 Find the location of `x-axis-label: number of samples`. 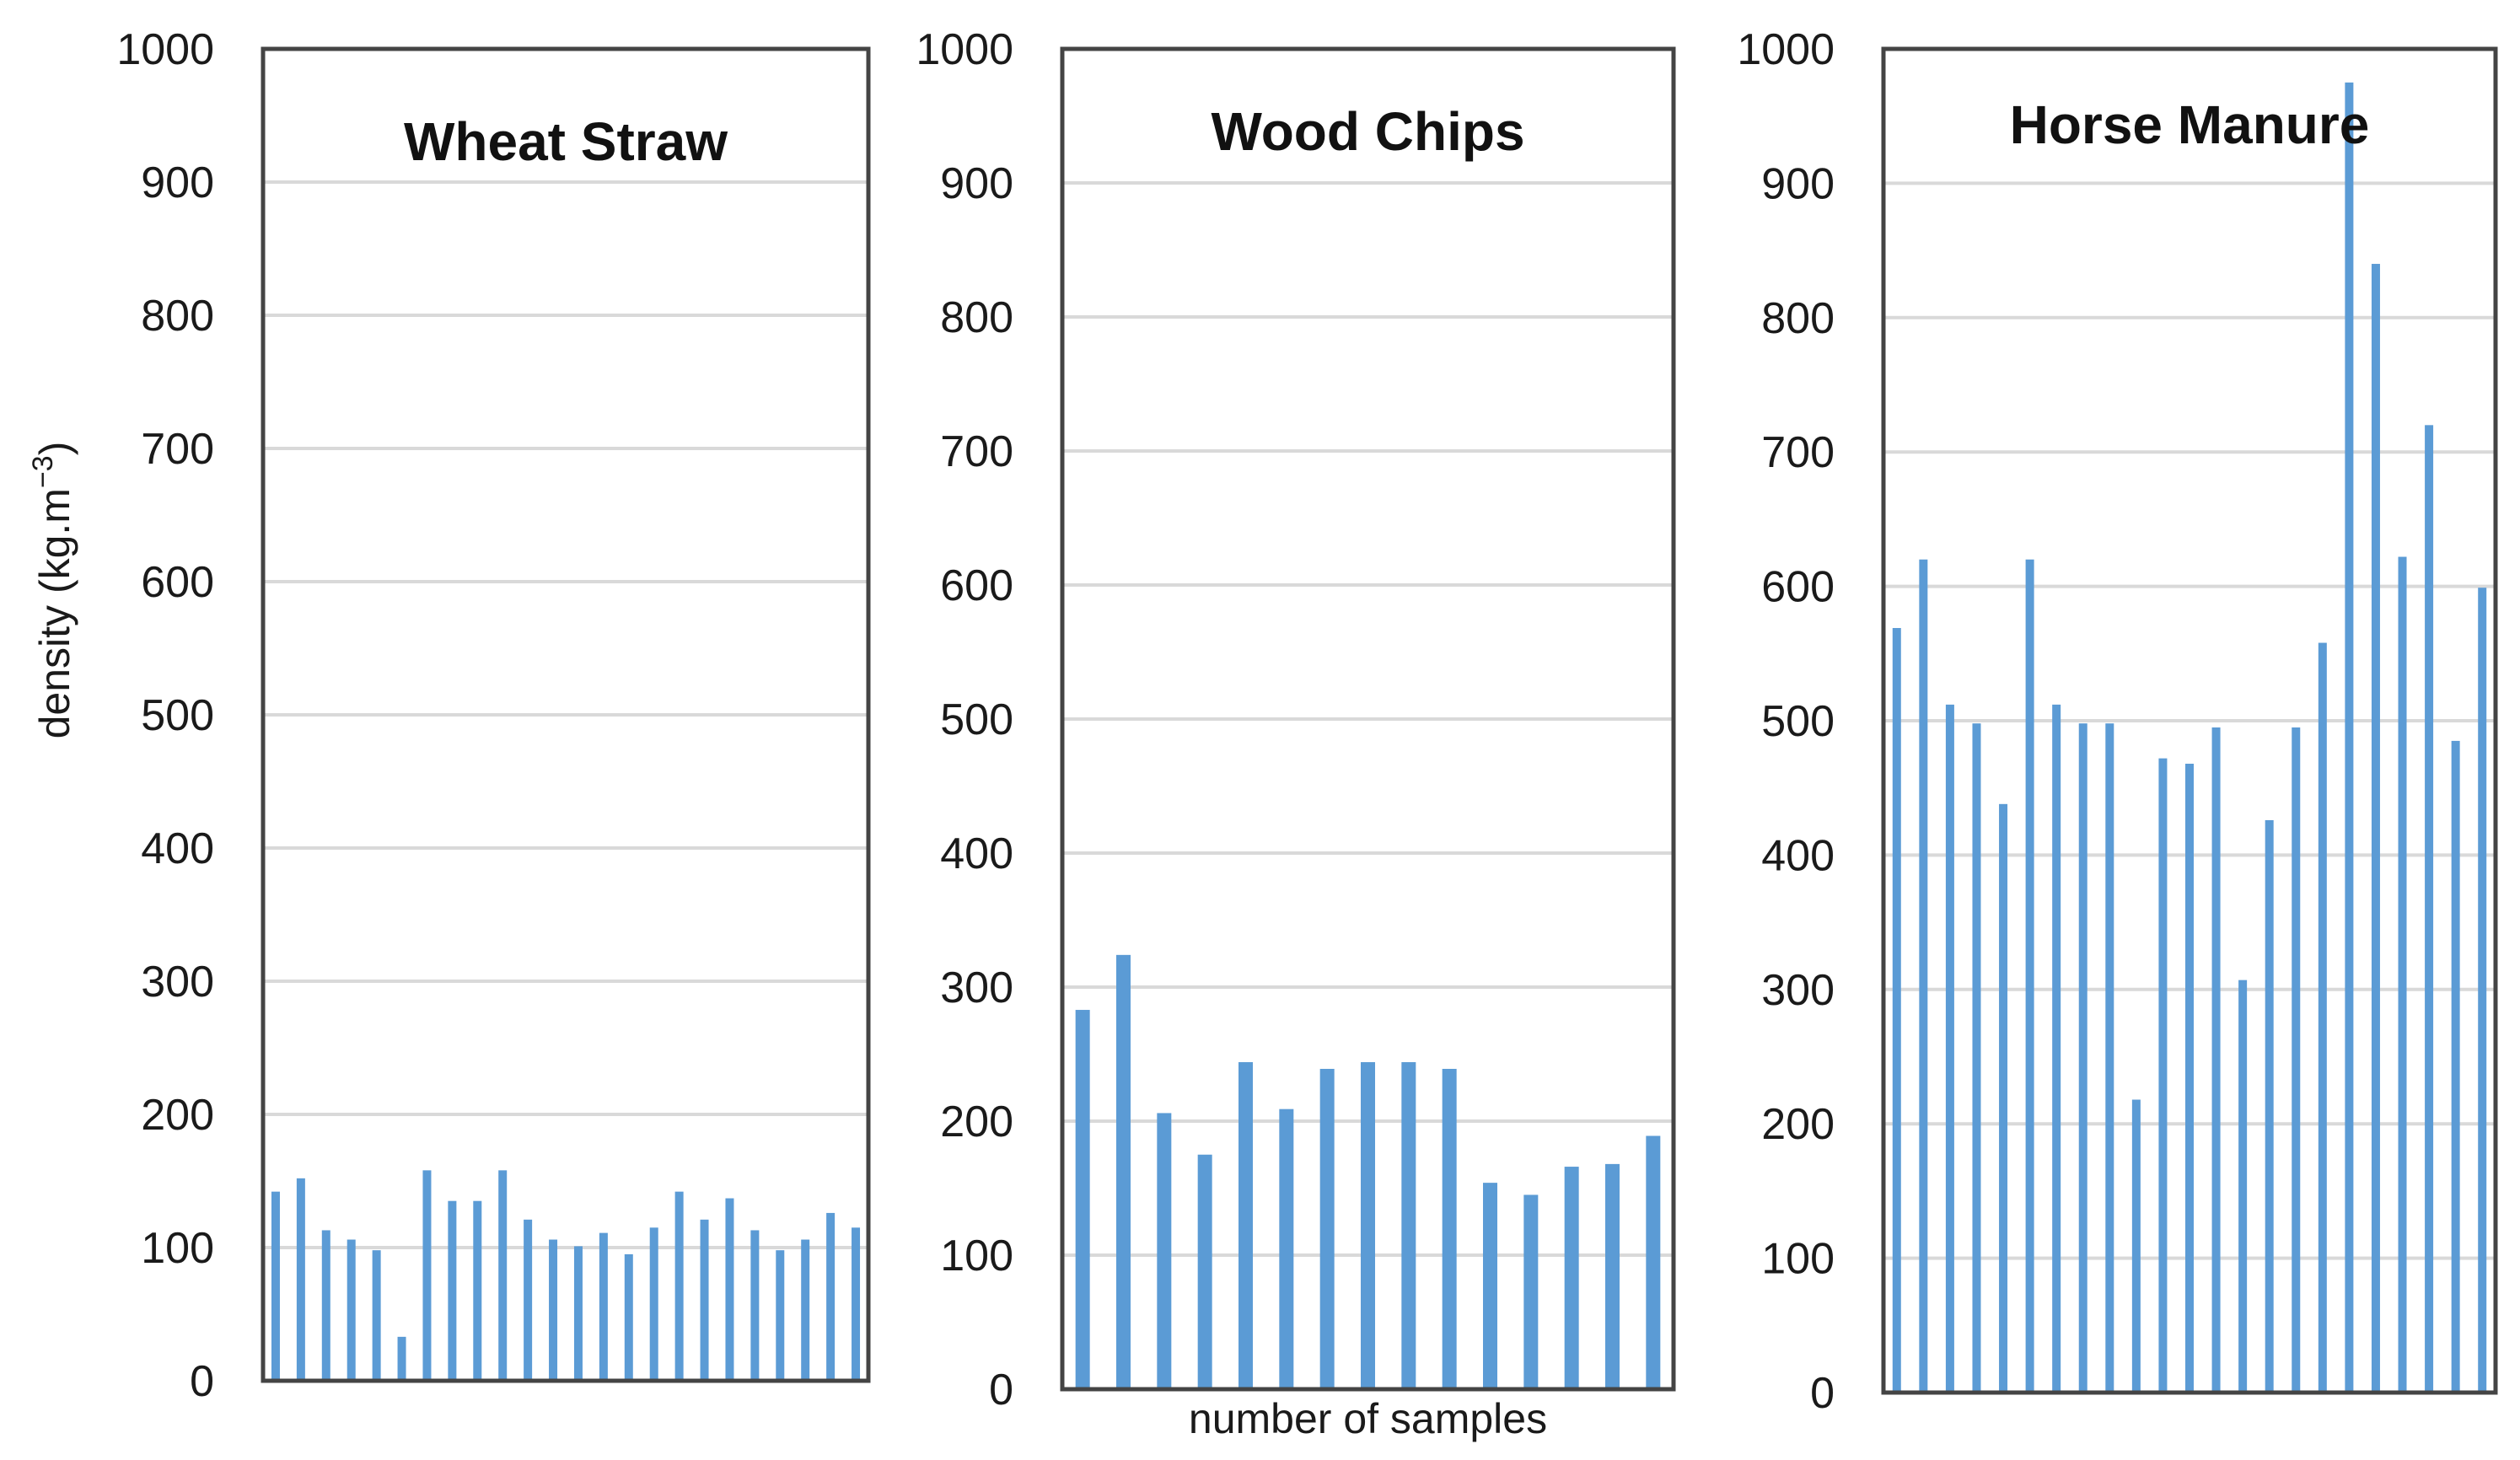

x-axis-label: number of samples is located at coordinates (1368, 1418).